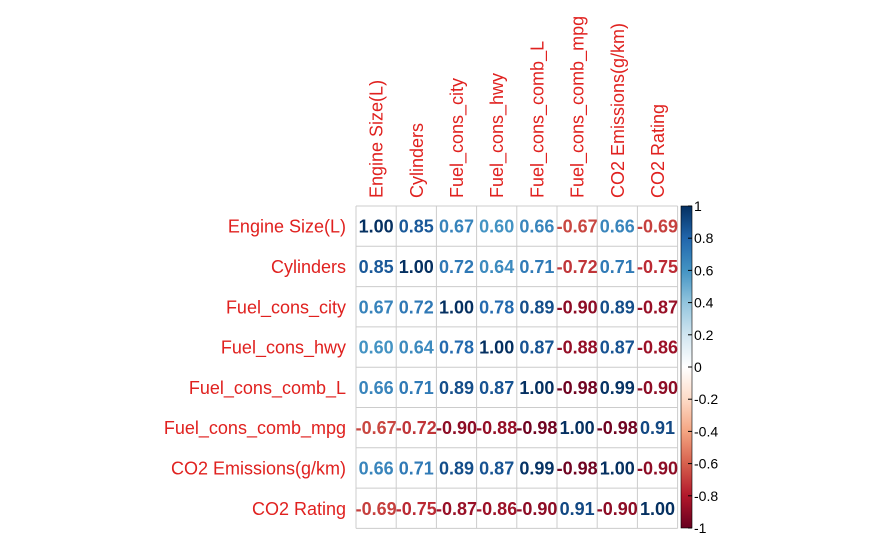  Describe the element at coordinates (706, 496) in the screenshot. I see `colorbar-tick-label: -0.8` at that location.